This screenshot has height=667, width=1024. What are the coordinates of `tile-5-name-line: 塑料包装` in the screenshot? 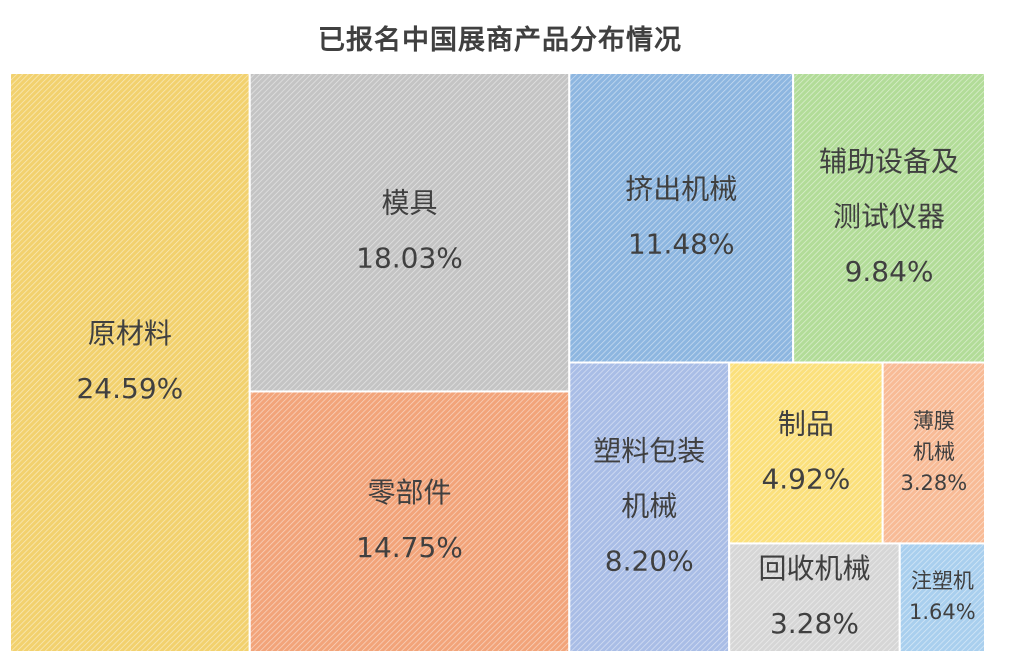 It's located at (649, 450).